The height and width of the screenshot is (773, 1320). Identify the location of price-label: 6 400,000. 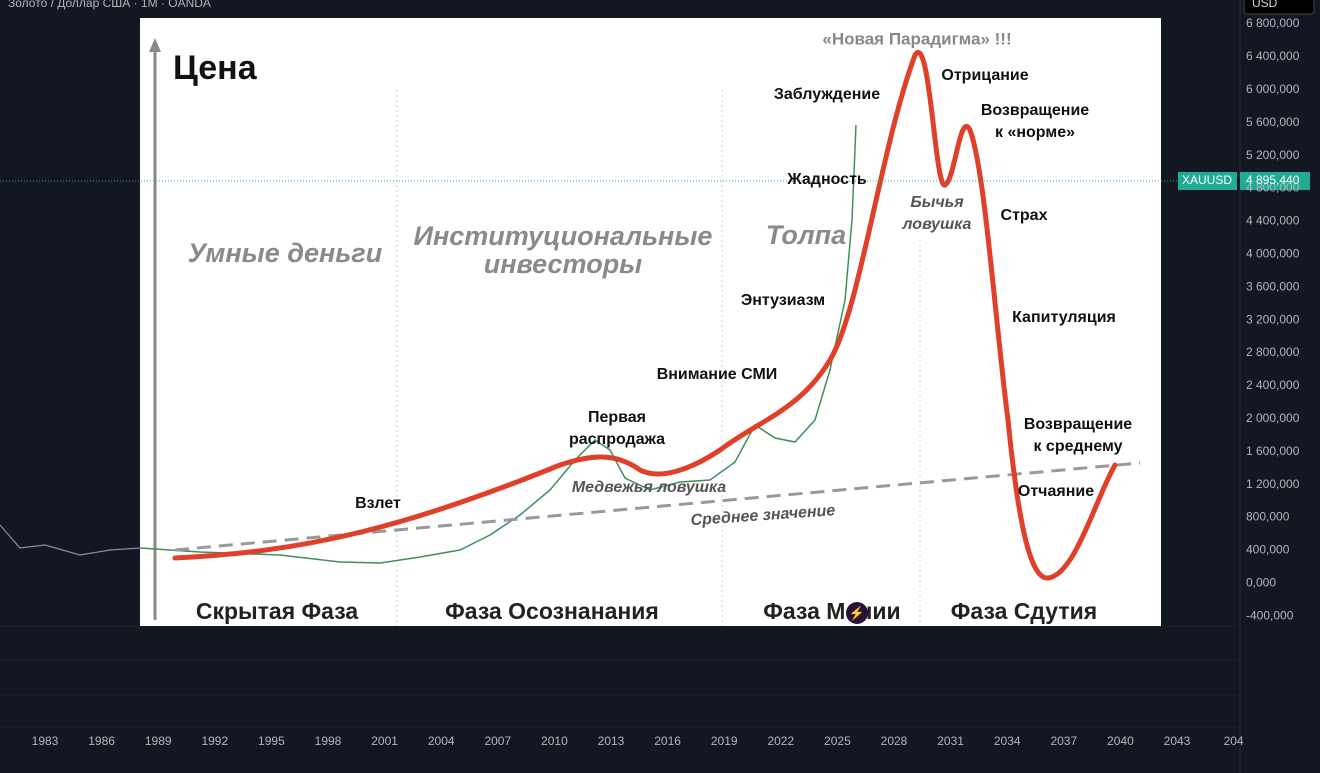
(1273, 56).